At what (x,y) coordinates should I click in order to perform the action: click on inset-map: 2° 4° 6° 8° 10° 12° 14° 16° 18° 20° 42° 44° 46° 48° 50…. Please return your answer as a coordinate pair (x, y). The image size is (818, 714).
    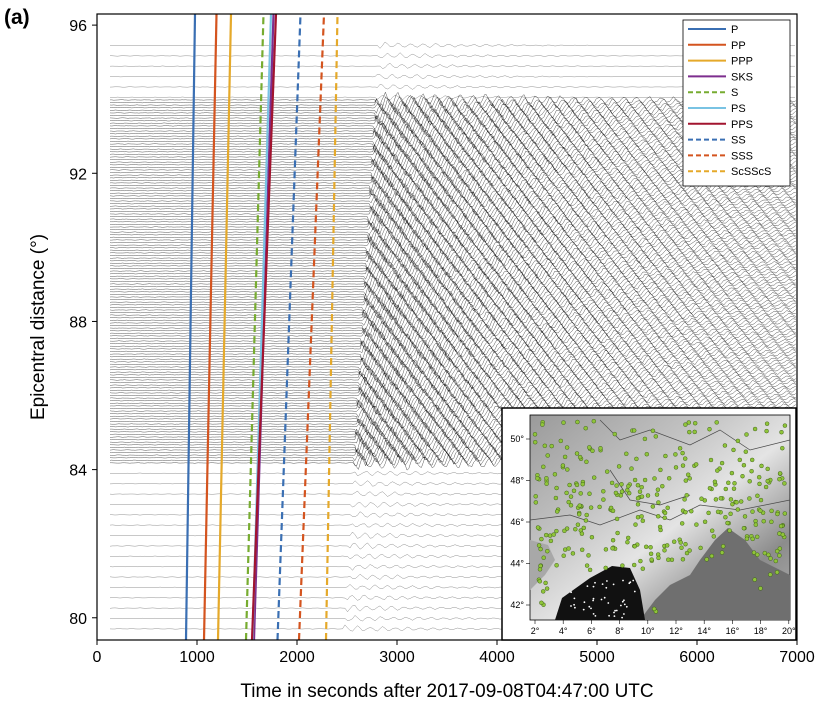
    Looking at the image, I should click on (649, 524).